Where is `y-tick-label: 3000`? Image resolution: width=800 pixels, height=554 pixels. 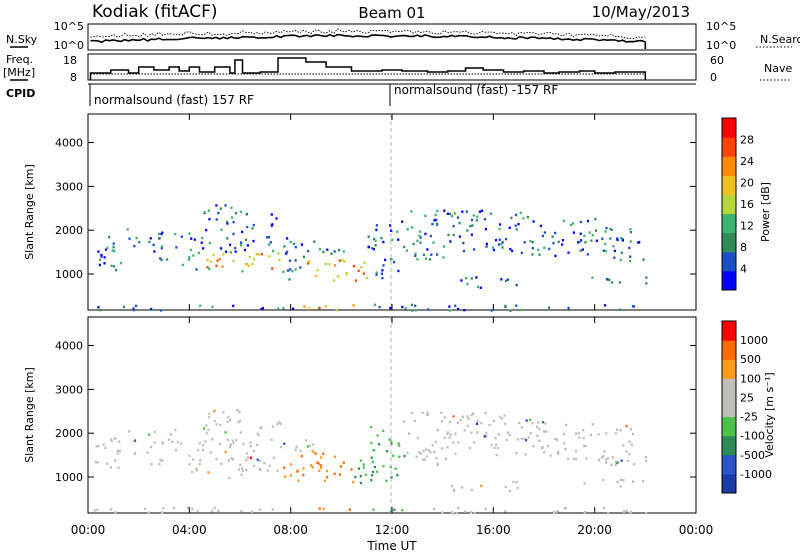
y-tick-label: 3000 is located at coordinates (69, 389).